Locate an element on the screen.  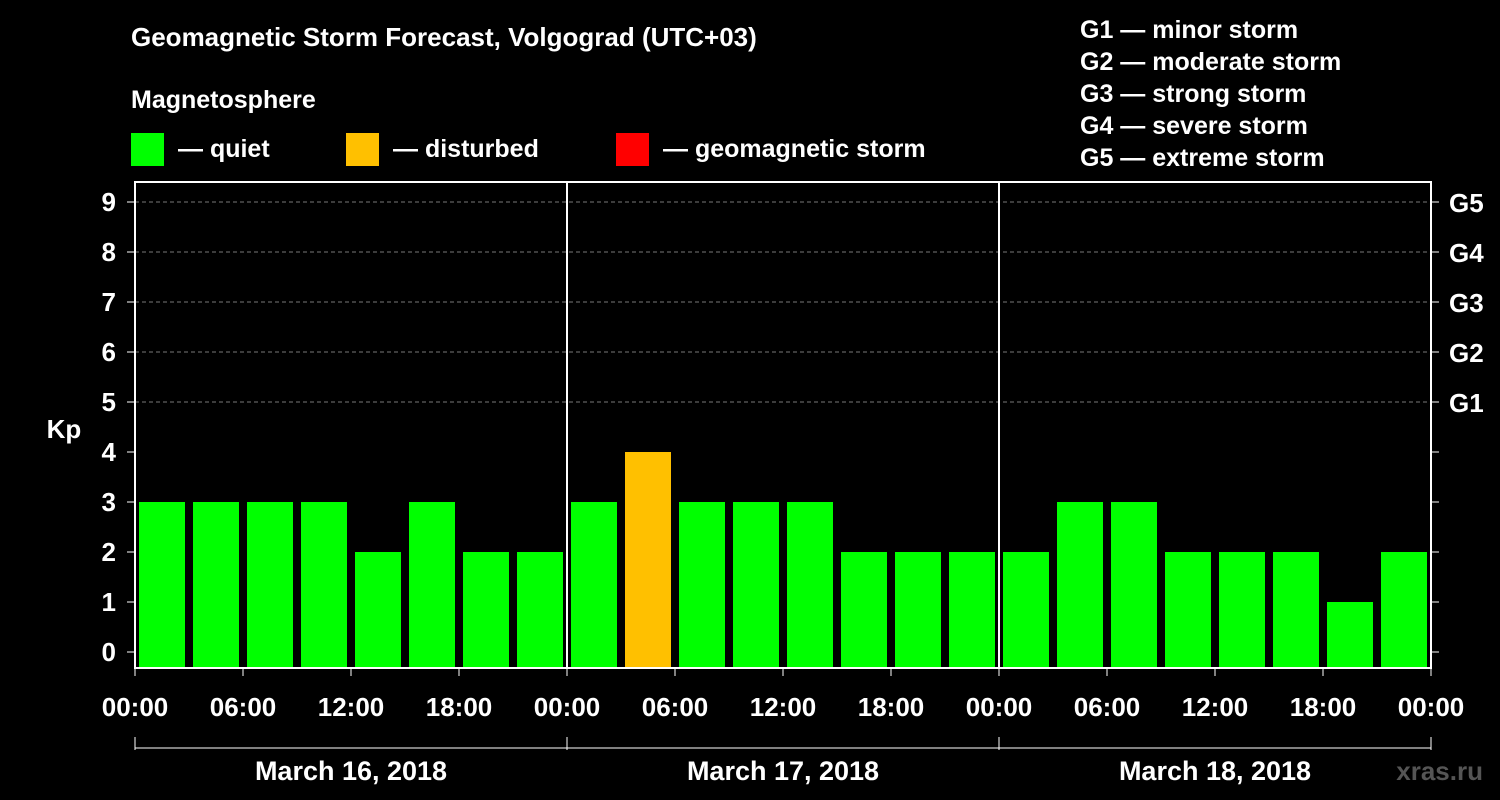
y-tick-label: 2 is located at coordinates (109, 552).